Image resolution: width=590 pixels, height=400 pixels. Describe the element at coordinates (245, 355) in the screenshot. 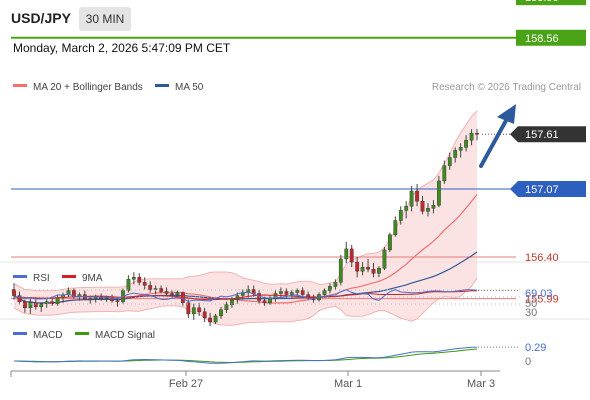

I see `macd-line` at that location.